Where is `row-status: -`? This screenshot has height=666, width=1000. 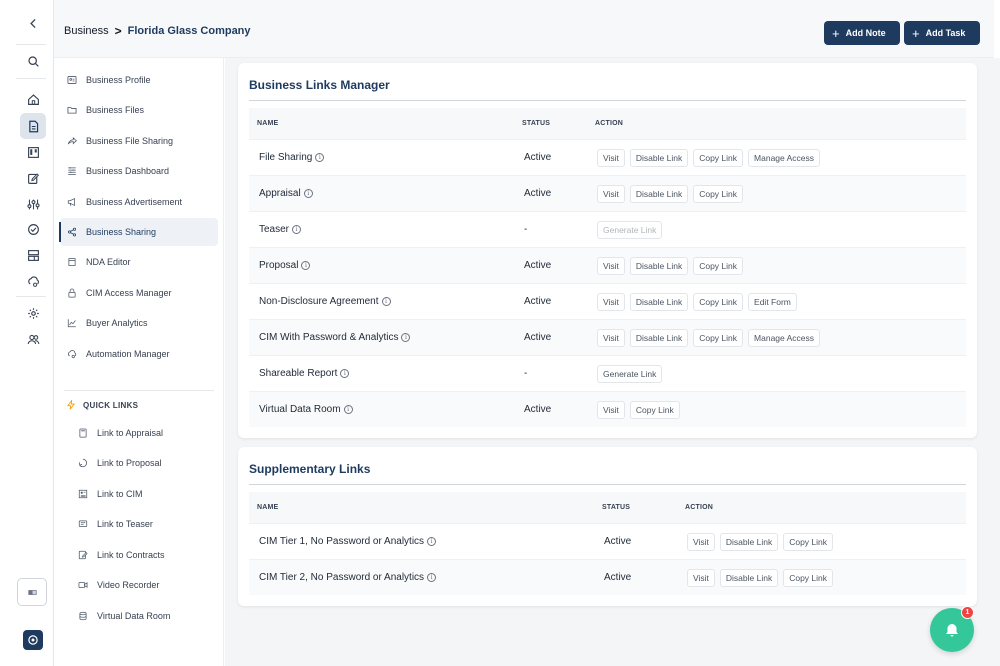
row-status: - is located at coordinates (526, 373).